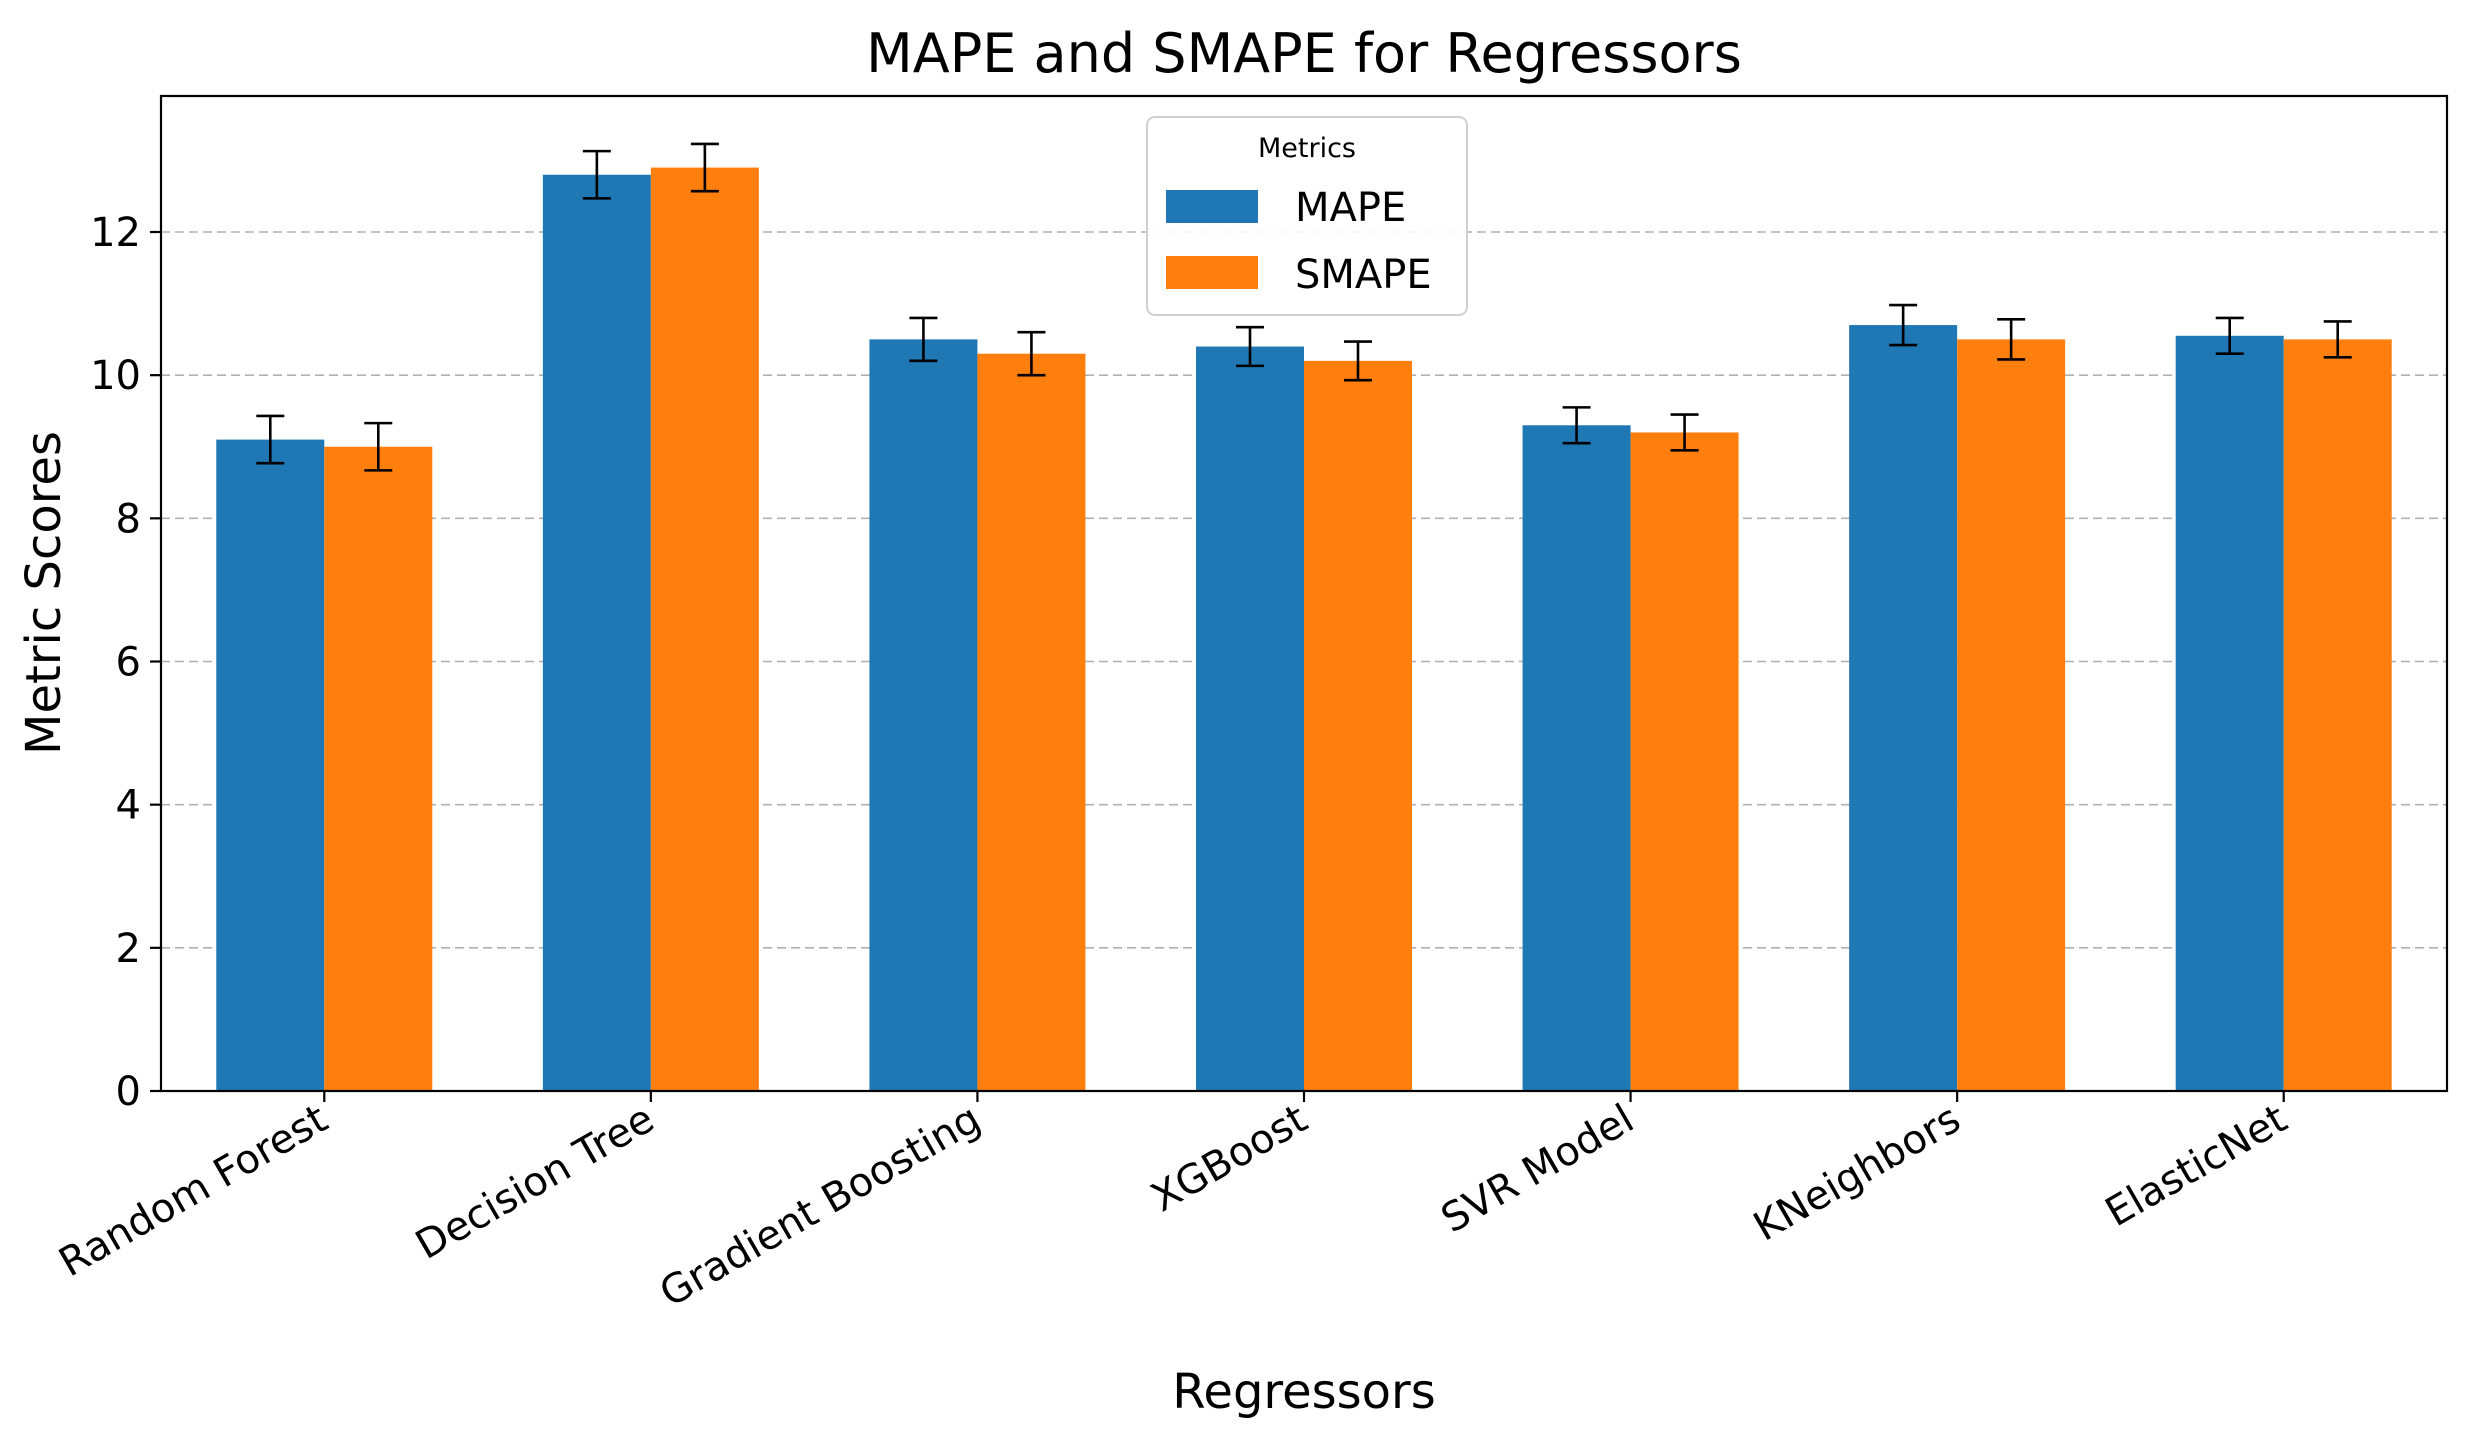 The image size is (2471, 1441). I want to click on y-tick-label: 12, so click(115, 233).